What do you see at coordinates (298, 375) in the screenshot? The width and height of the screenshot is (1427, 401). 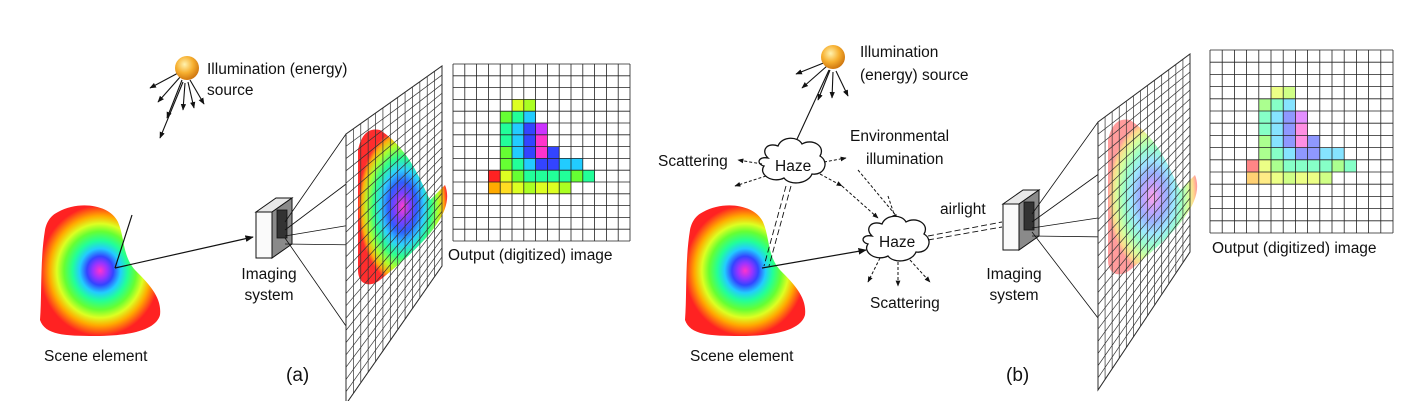 I see `panel-label-a: (a)` at bounding box center [298, 375].